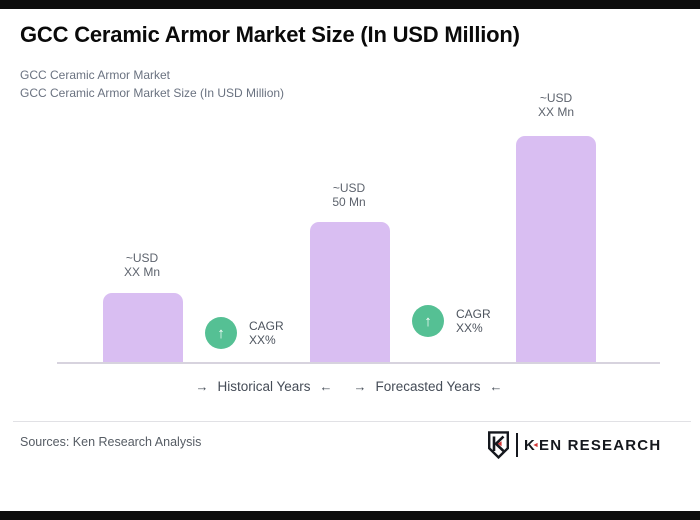  I want to click on logo-red-accent-icon: ◄, so click(535, 445).